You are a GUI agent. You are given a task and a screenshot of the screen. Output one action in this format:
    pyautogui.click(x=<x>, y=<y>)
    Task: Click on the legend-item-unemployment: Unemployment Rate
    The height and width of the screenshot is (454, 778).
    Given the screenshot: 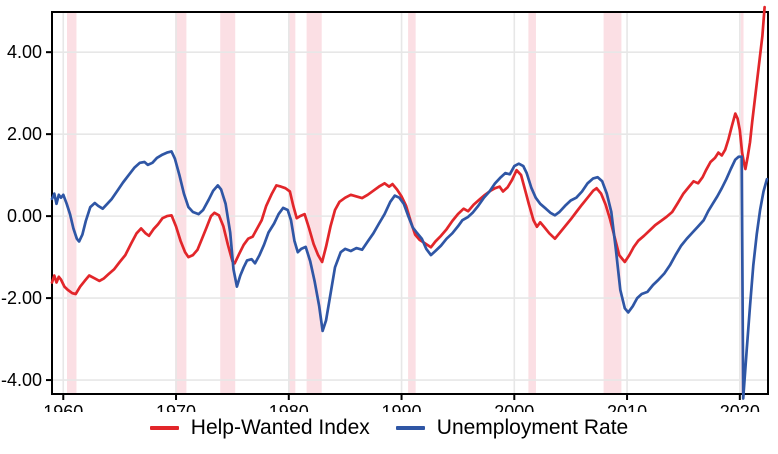 What is the action you would take?
    pyautogui.click(x=512, y=428)
    